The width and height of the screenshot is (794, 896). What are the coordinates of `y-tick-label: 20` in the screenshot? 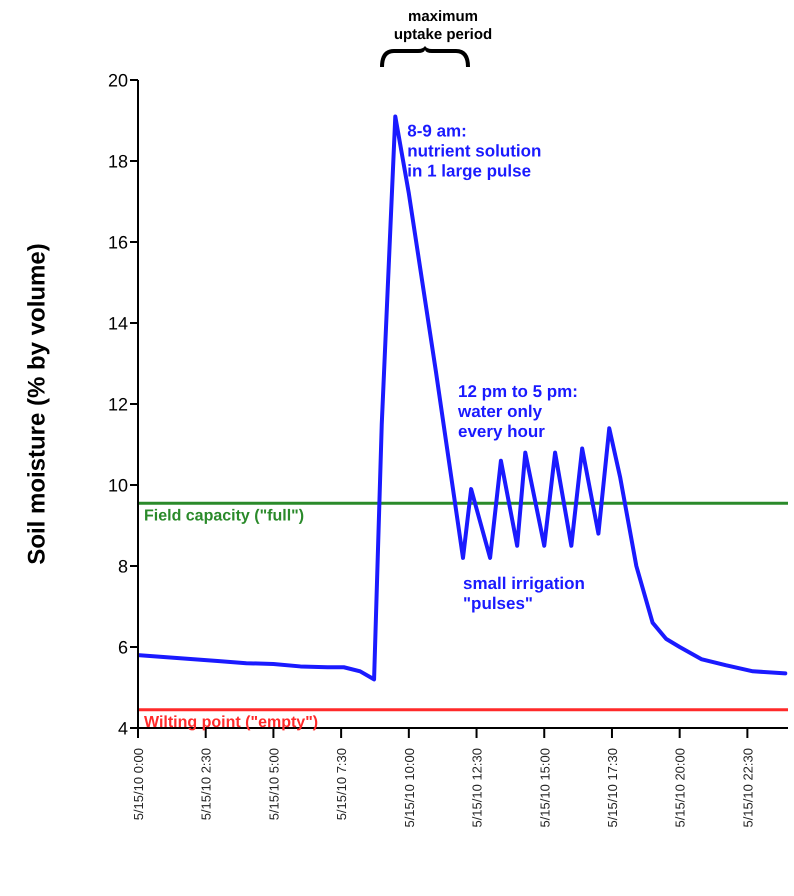 It's located at (118, 80).